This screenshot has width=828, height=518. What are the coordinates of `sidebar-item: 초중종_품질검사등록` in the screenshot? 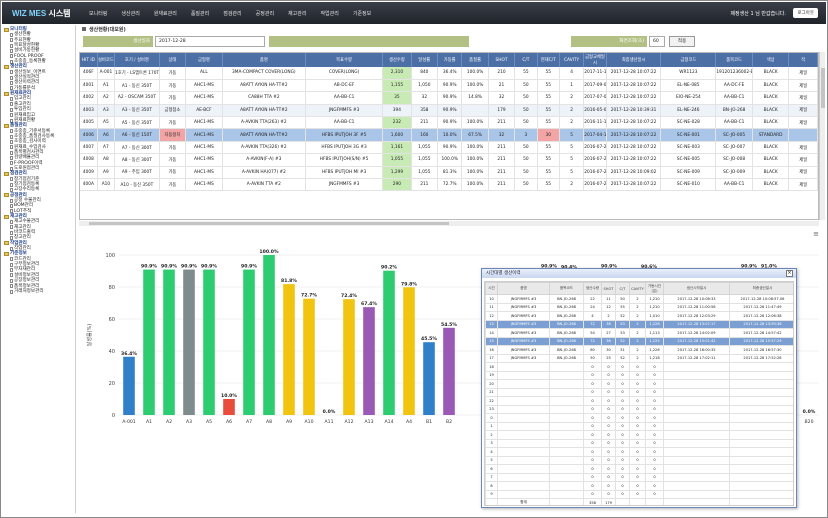 It's located at (38, 136).